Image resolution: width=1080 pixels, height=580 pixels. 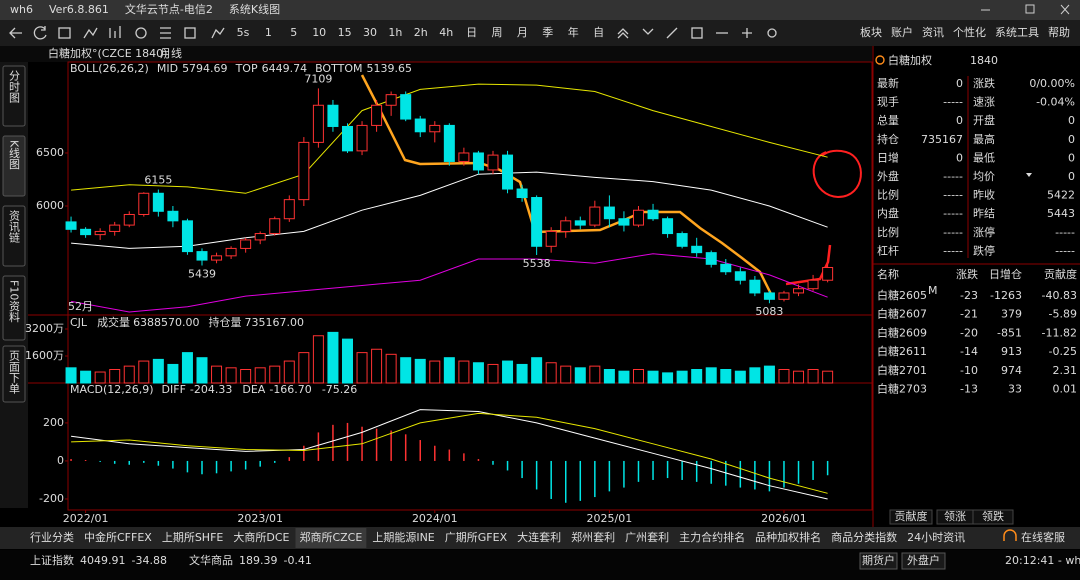 I want to click on chart-period: 月线, so click(x=171, y=53).